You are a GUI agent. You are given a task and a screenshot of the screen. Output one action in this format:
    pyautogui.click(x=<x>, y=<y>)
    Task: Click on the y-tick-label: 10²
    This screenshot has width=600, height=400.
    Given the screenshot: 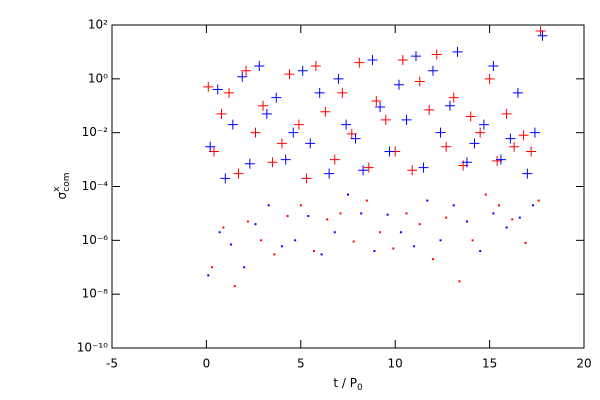 What is the action you would take?
    pyautogui.click(x=98, y=25)
    